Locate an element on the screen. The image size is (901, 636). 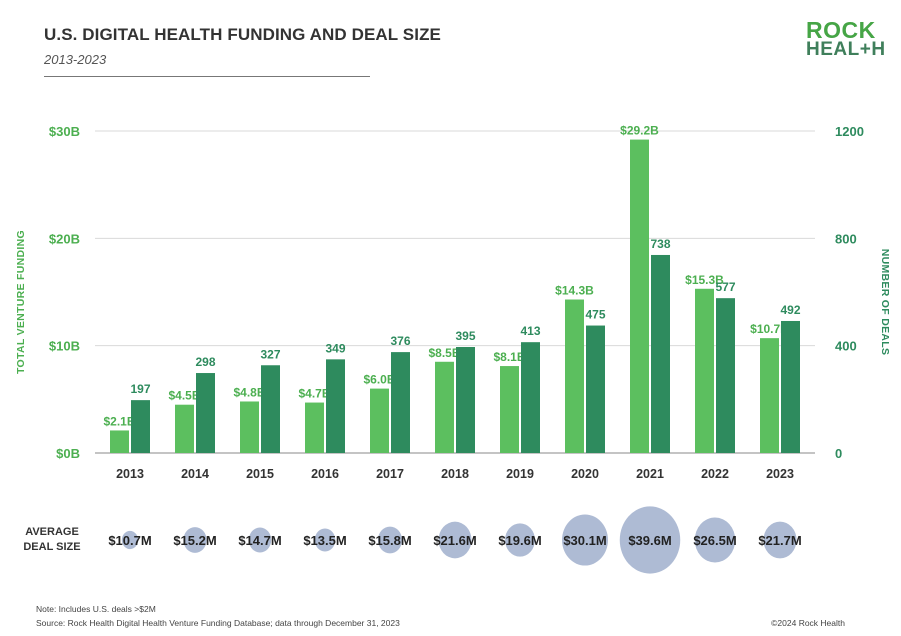
deals-bar-label: 738 is located at coordinates (660, 244).